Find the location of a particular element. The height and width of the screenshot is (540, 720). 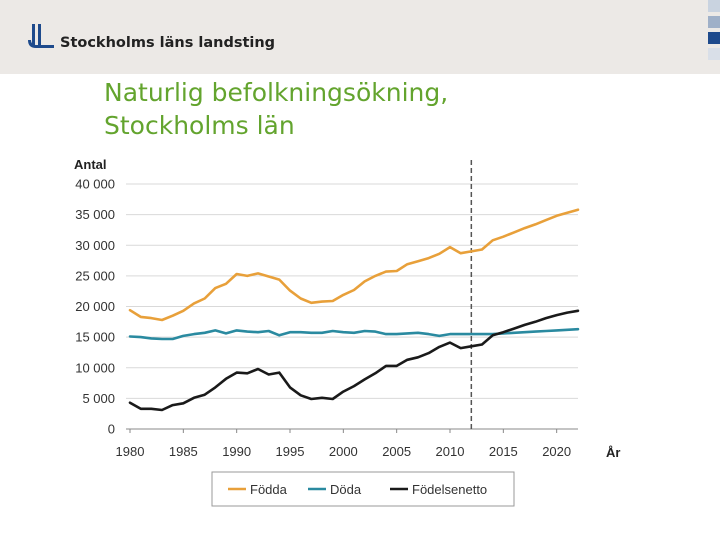

x-tick-label: 1995 is located at coordinates (290, 451).